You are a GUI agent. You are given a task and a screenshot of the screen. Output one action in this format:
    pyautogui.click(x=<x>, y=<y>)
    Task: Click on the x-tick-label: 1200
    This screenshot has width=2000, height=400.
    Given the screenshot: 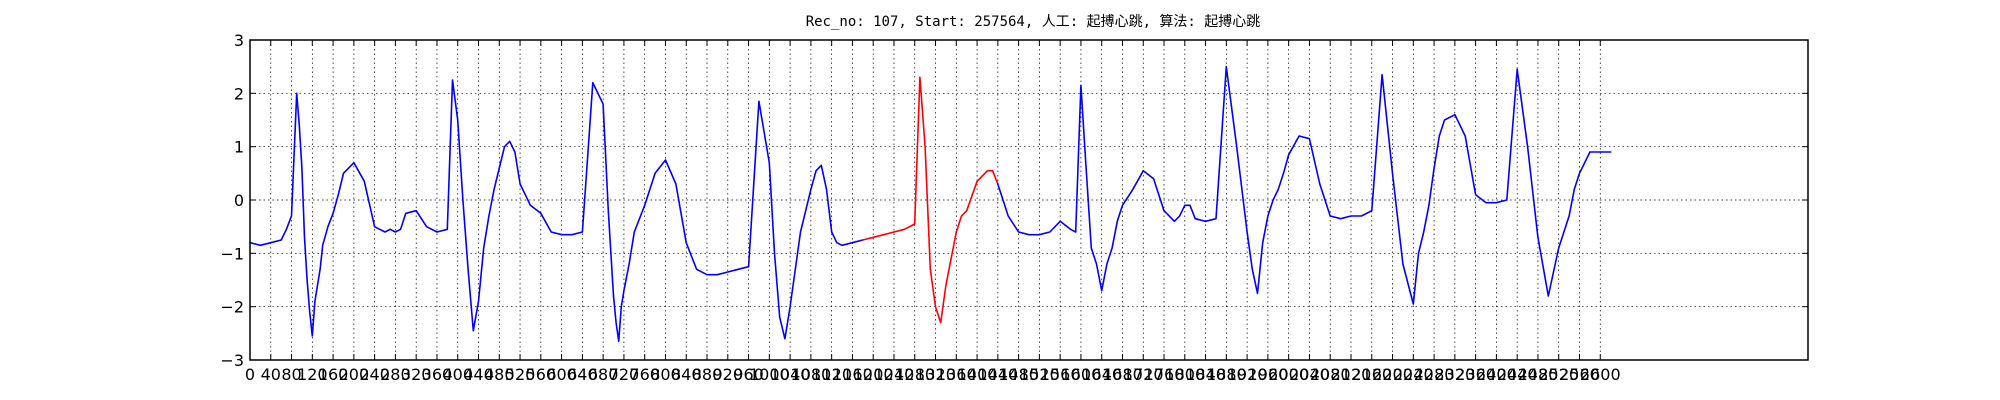 What is the action you would take?
    pyautogui.click(x=873, y=374)
    